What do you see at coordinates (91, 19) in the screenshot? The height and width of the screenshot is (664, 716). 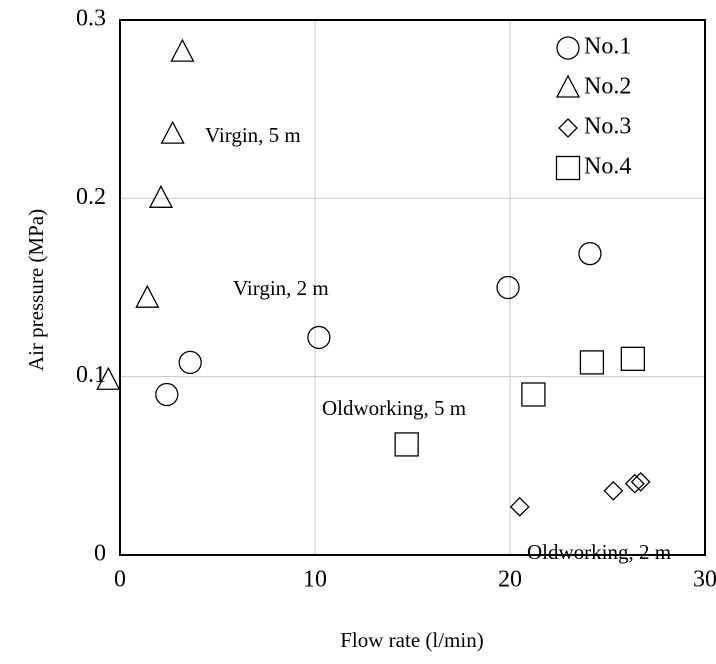 I see `y-tick-label: 0.3` at bounding box center [91, 19].